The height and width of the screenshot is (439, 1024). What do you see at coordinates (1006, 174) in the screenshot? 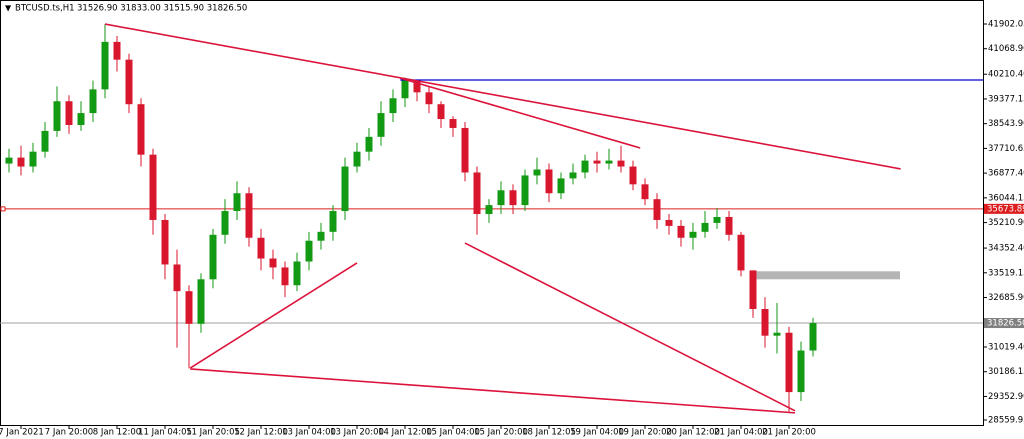
I see `y-tick-label: 36877.40` at bounding box center [1006, 174].